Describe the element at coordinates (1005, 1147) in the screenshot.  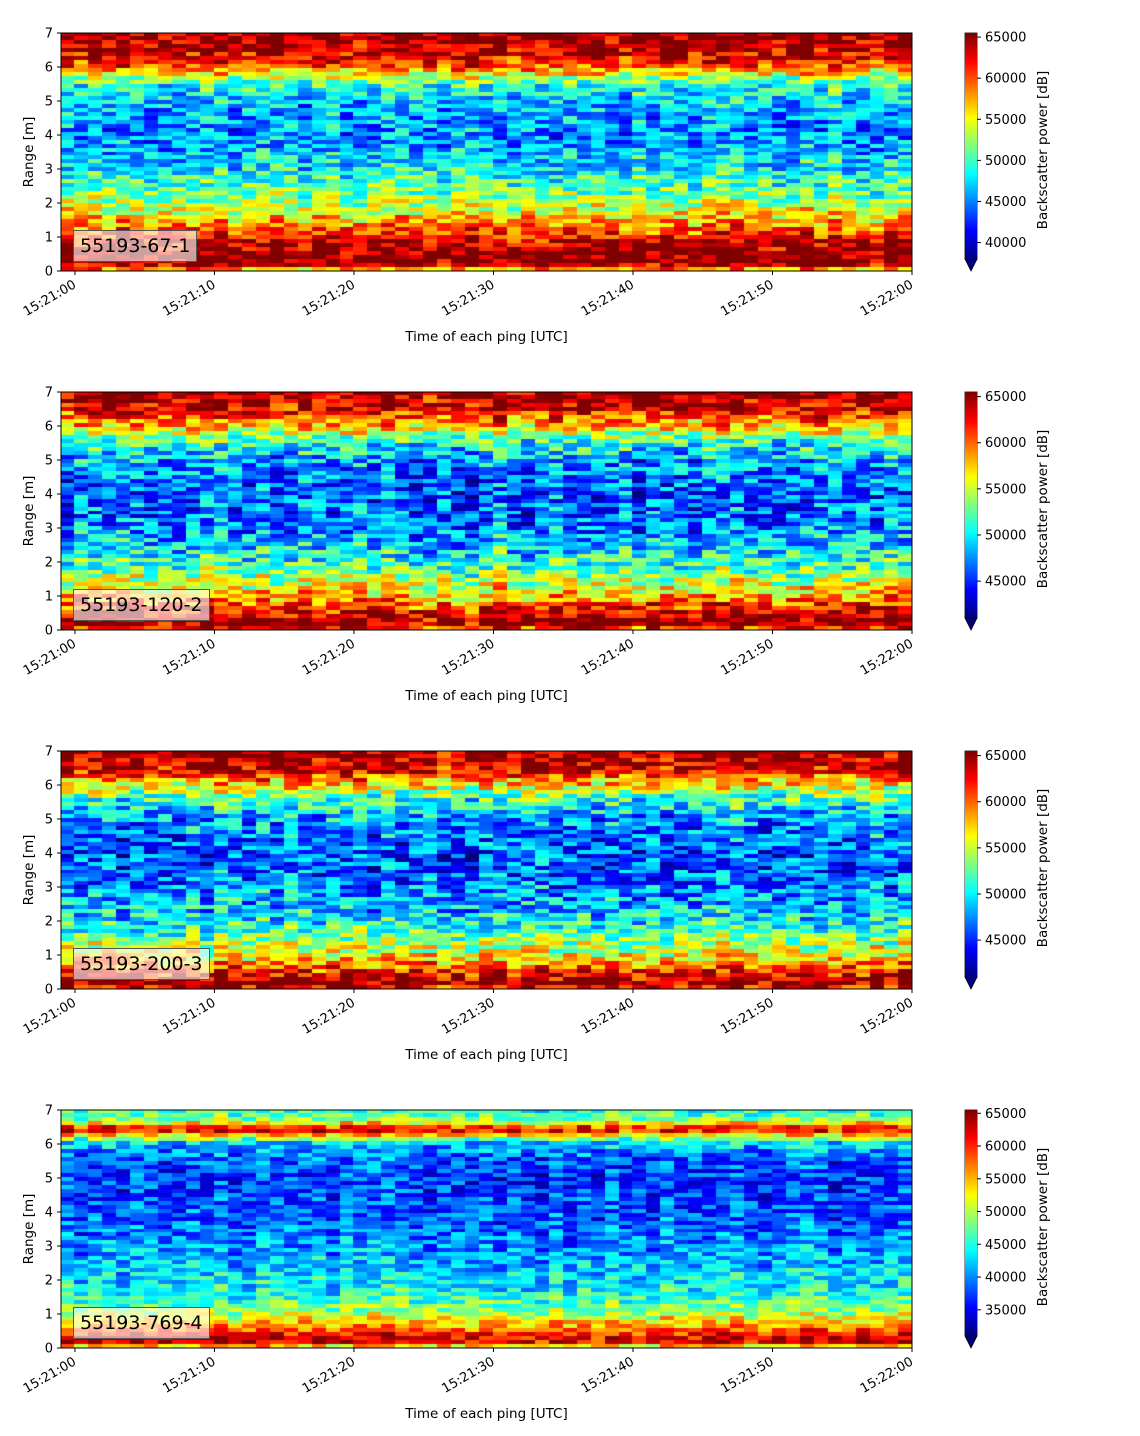
I see `colorbar-tick-label: 60000` at that location.